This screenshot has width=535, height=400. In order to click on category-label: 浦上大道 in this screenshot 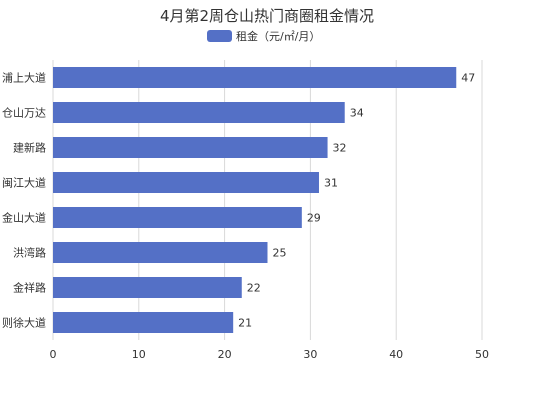, I will do `click(24, 78)`.